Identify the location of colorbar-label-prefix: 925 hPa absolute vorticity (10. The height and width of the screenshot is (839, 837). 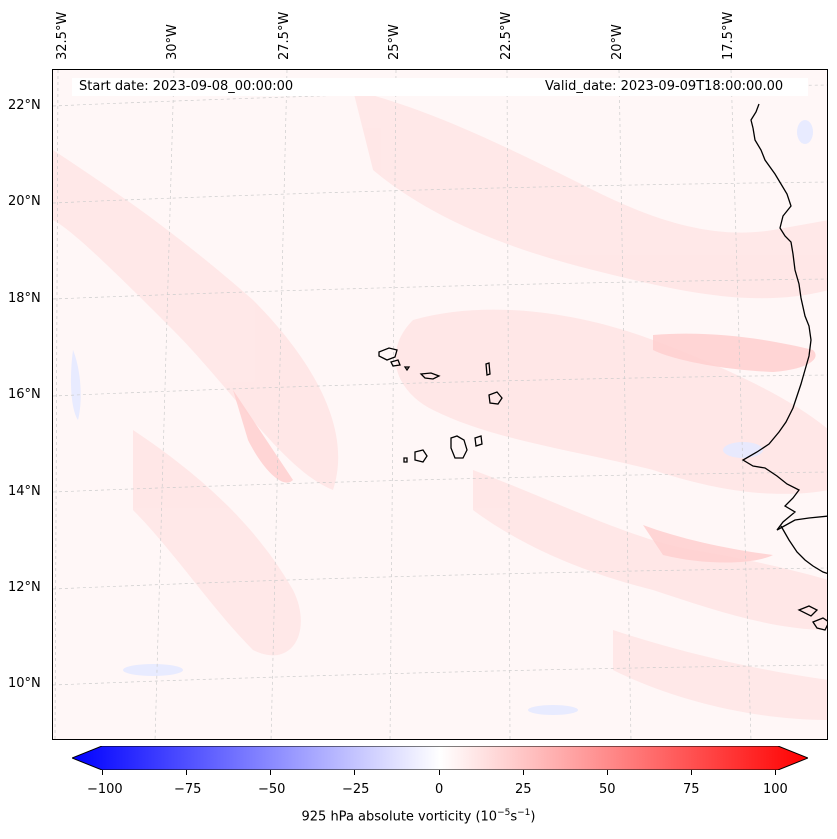
(399, 817).